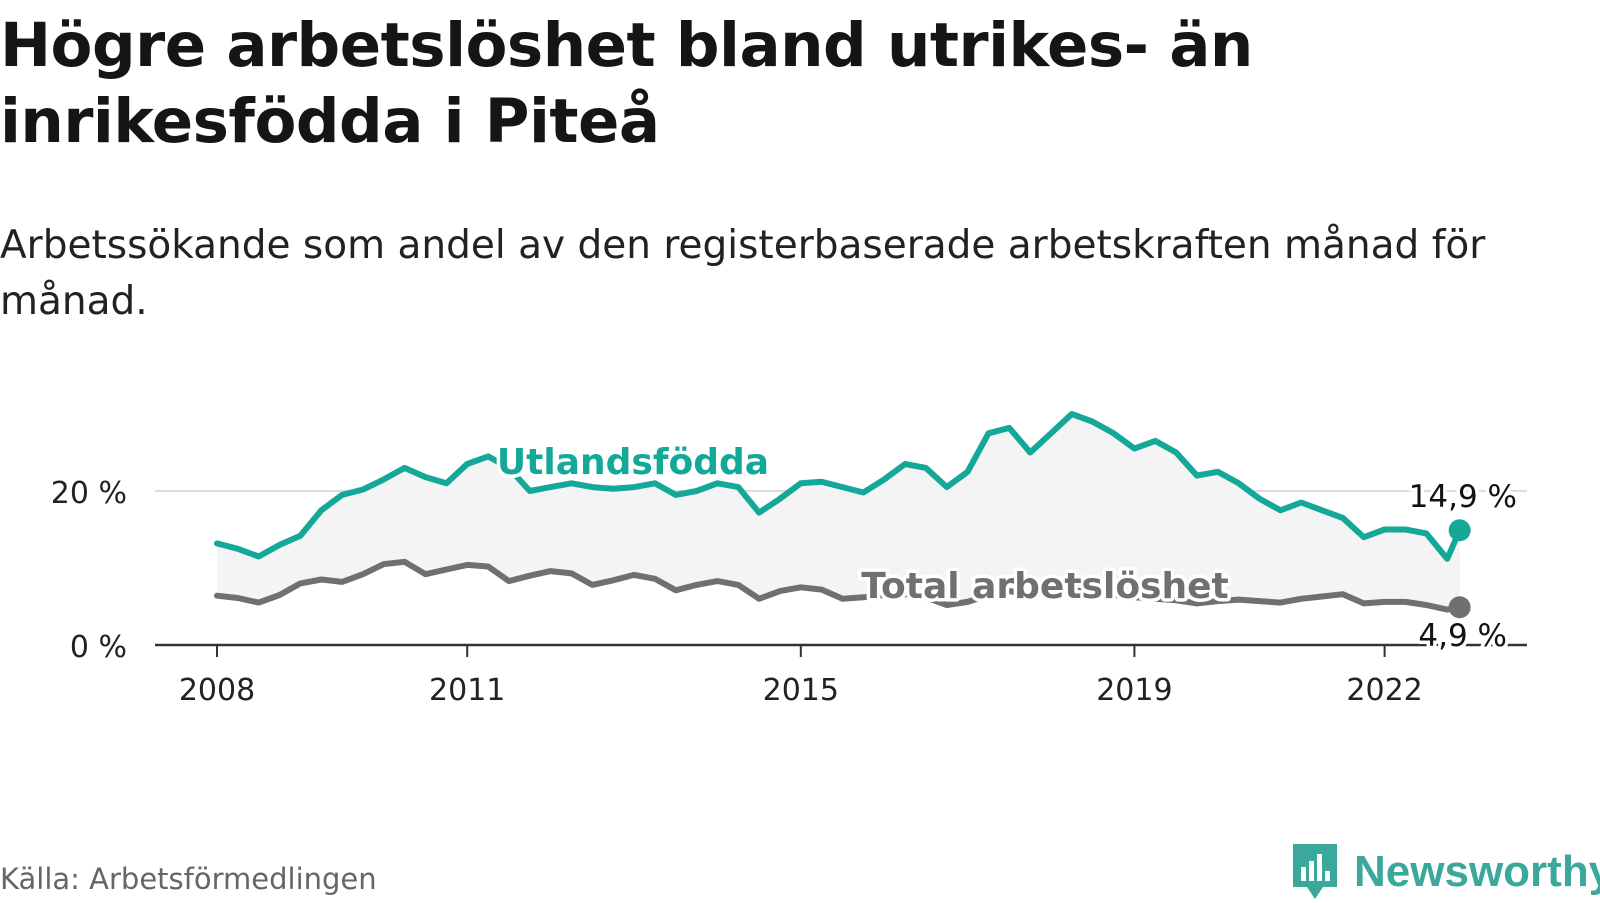 This screenshot has width=1600, height=903. What do you see at coordinates (801, 690) in the screenshot?
I see `x-tick-label: 2015` at bounding box center [801, 690].